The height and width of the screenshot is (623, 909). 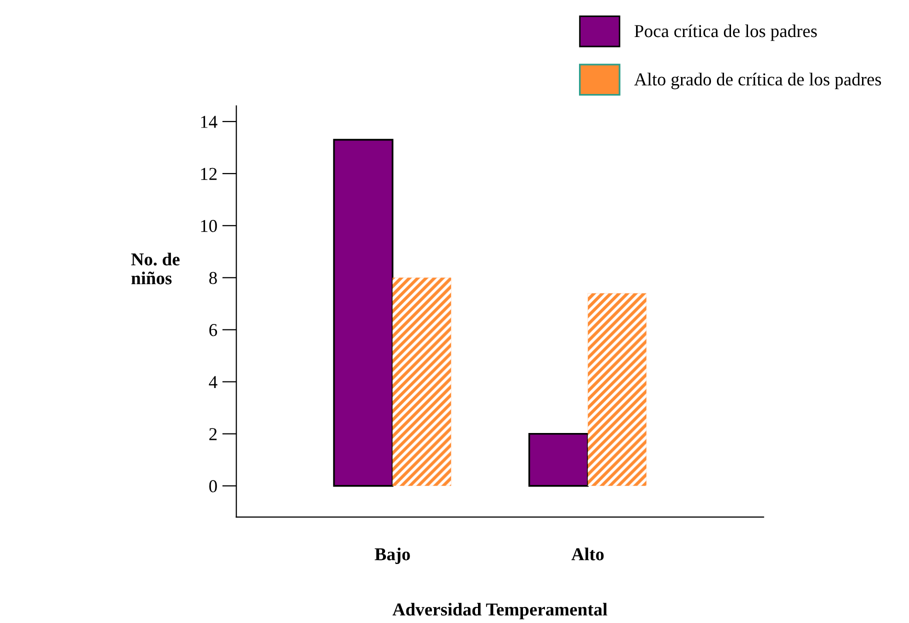 What do you see at coordinates (587, 554) in the screenshot?
I see `x-tick-label: Alto` at bounding box center [587, 554].